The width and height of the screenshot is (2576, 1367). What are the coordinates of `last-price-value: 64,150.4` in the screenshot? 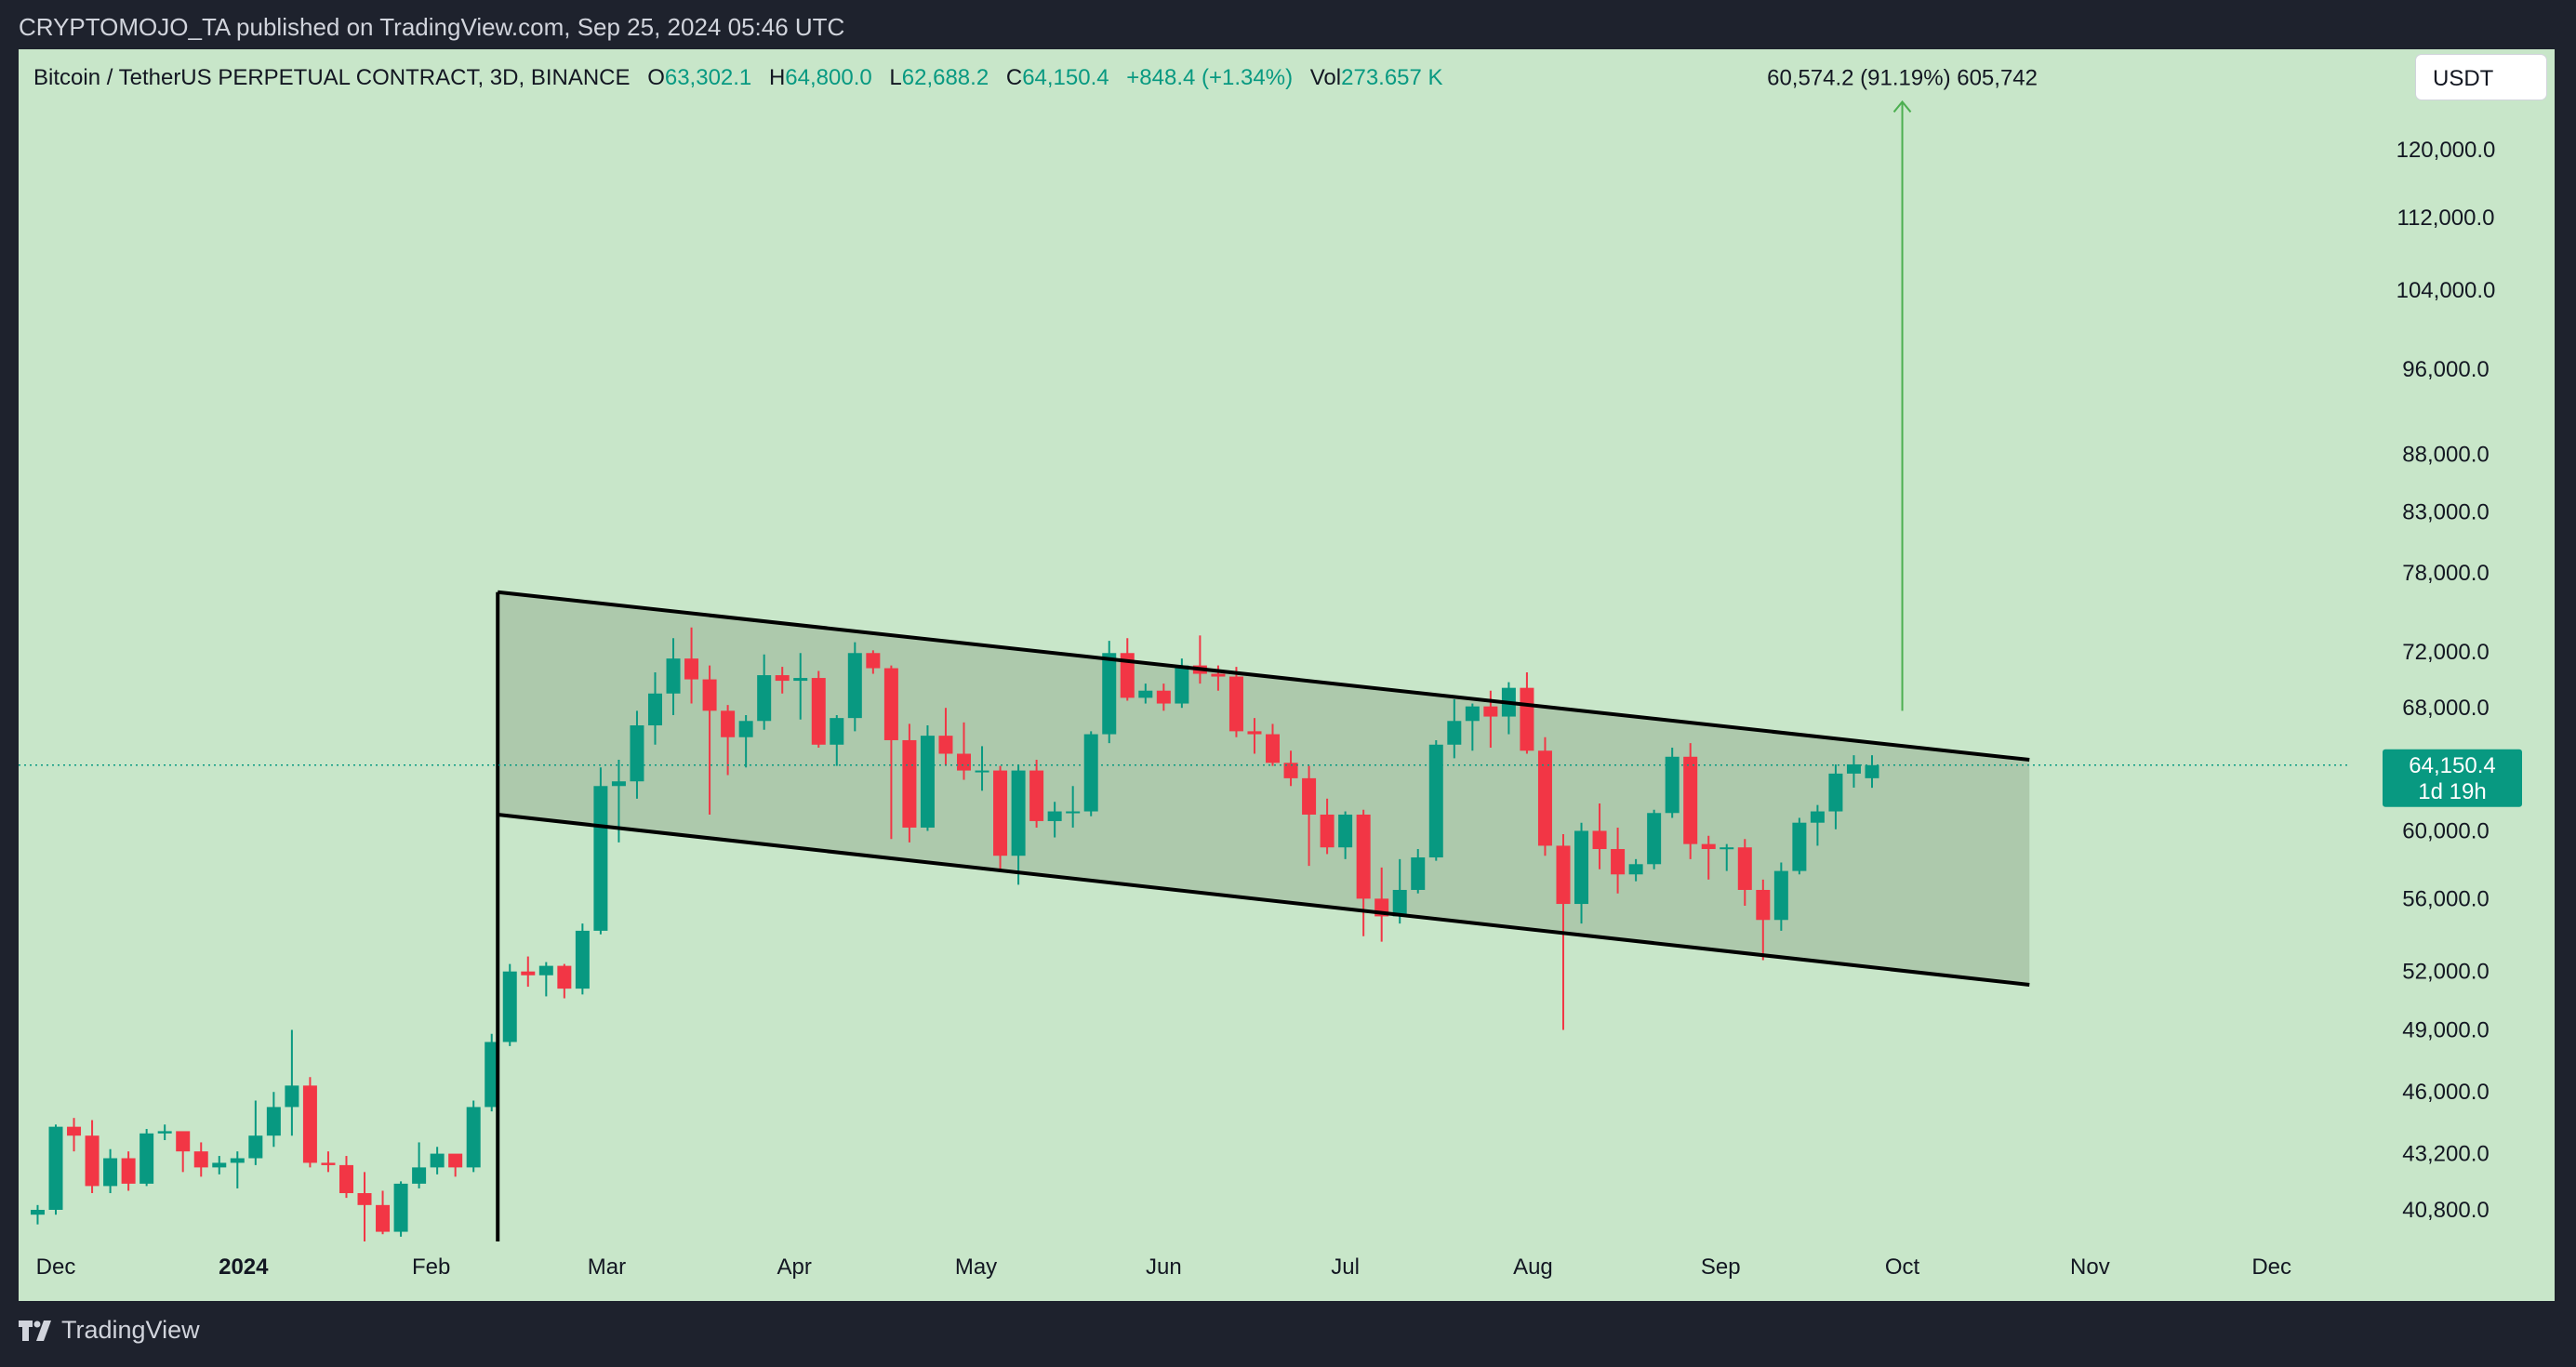 It's located at (2452, 765).